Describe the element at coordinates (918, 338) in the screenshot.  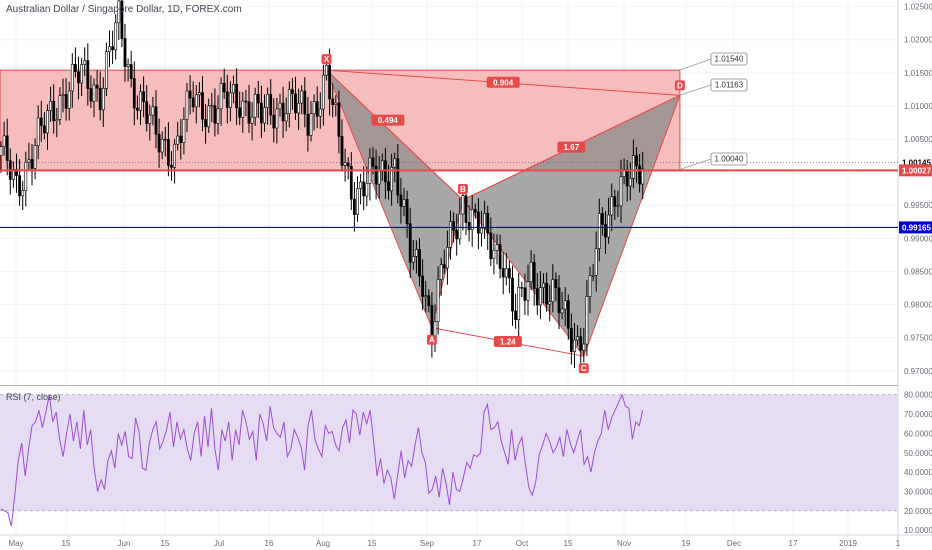
I see `price-tick-label: 0.97500` at that location.